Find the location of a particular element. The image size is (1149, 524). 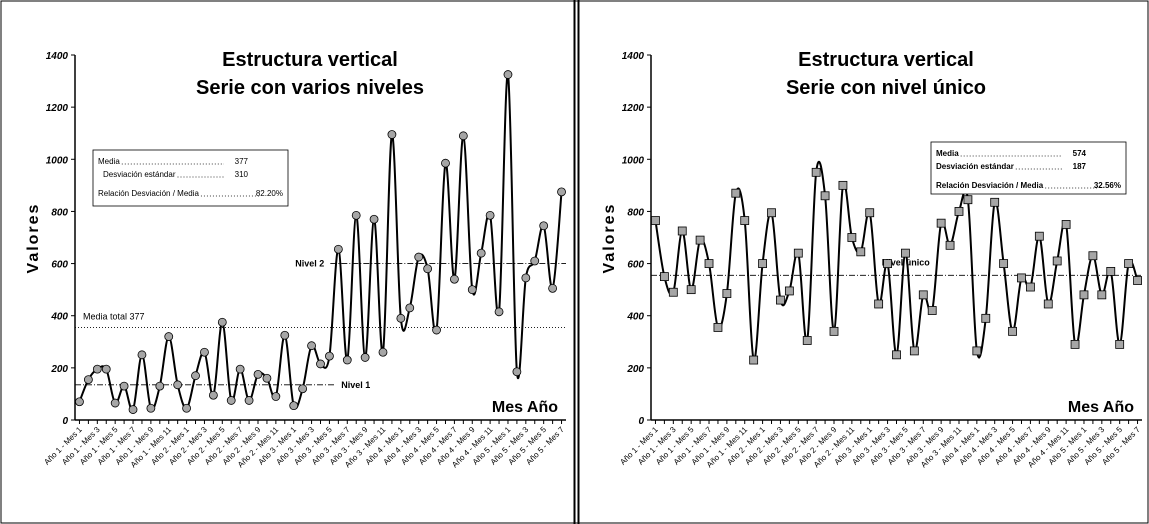

stats-value: 377 is located at coordinates (242, 161).